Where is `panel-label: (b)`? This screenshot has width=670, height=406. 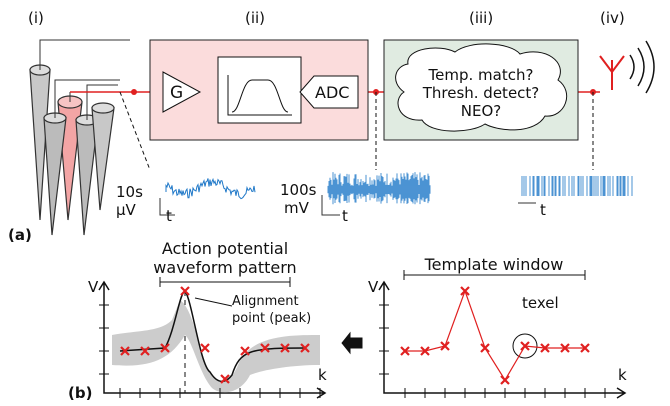 panel-label: (b) is located at coordinates (80, 393).